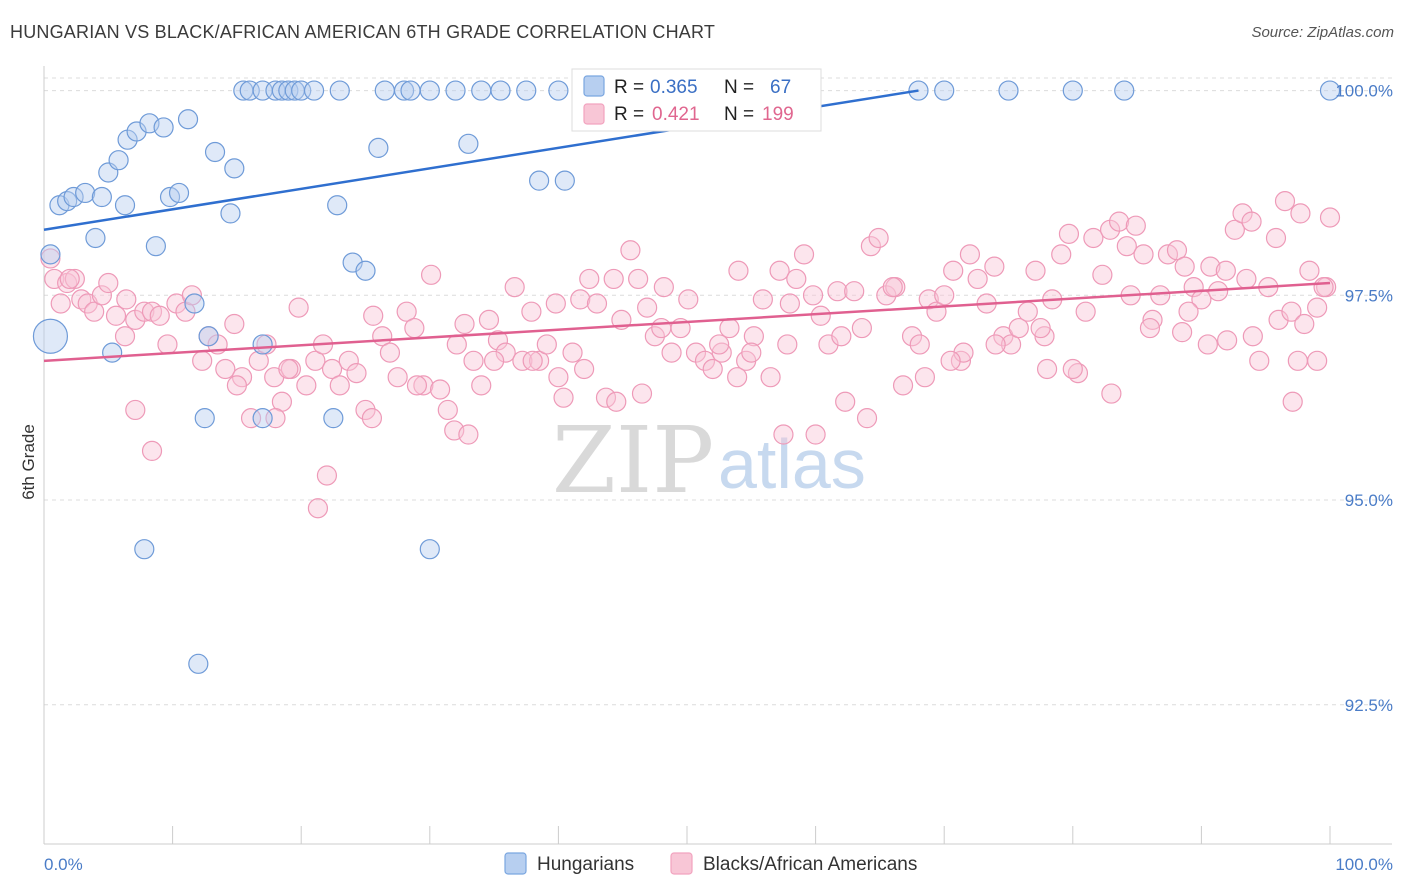 The width and height of the screenshot is (1406, 892). What do you see at coordinates (594, 86) in the screenshot?
I see `legend-swatch-hungarians` at bounding box center [594, 86].